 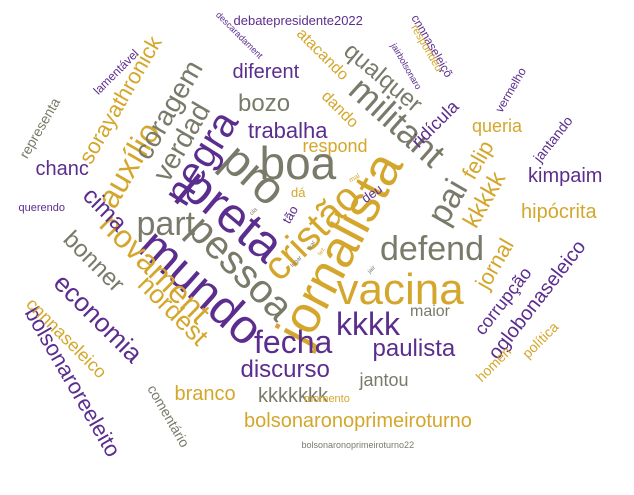 What do you see at coordinates (510, 90) in the screenshot?
I see `word: vermelho` at bounding box center [510, 90].